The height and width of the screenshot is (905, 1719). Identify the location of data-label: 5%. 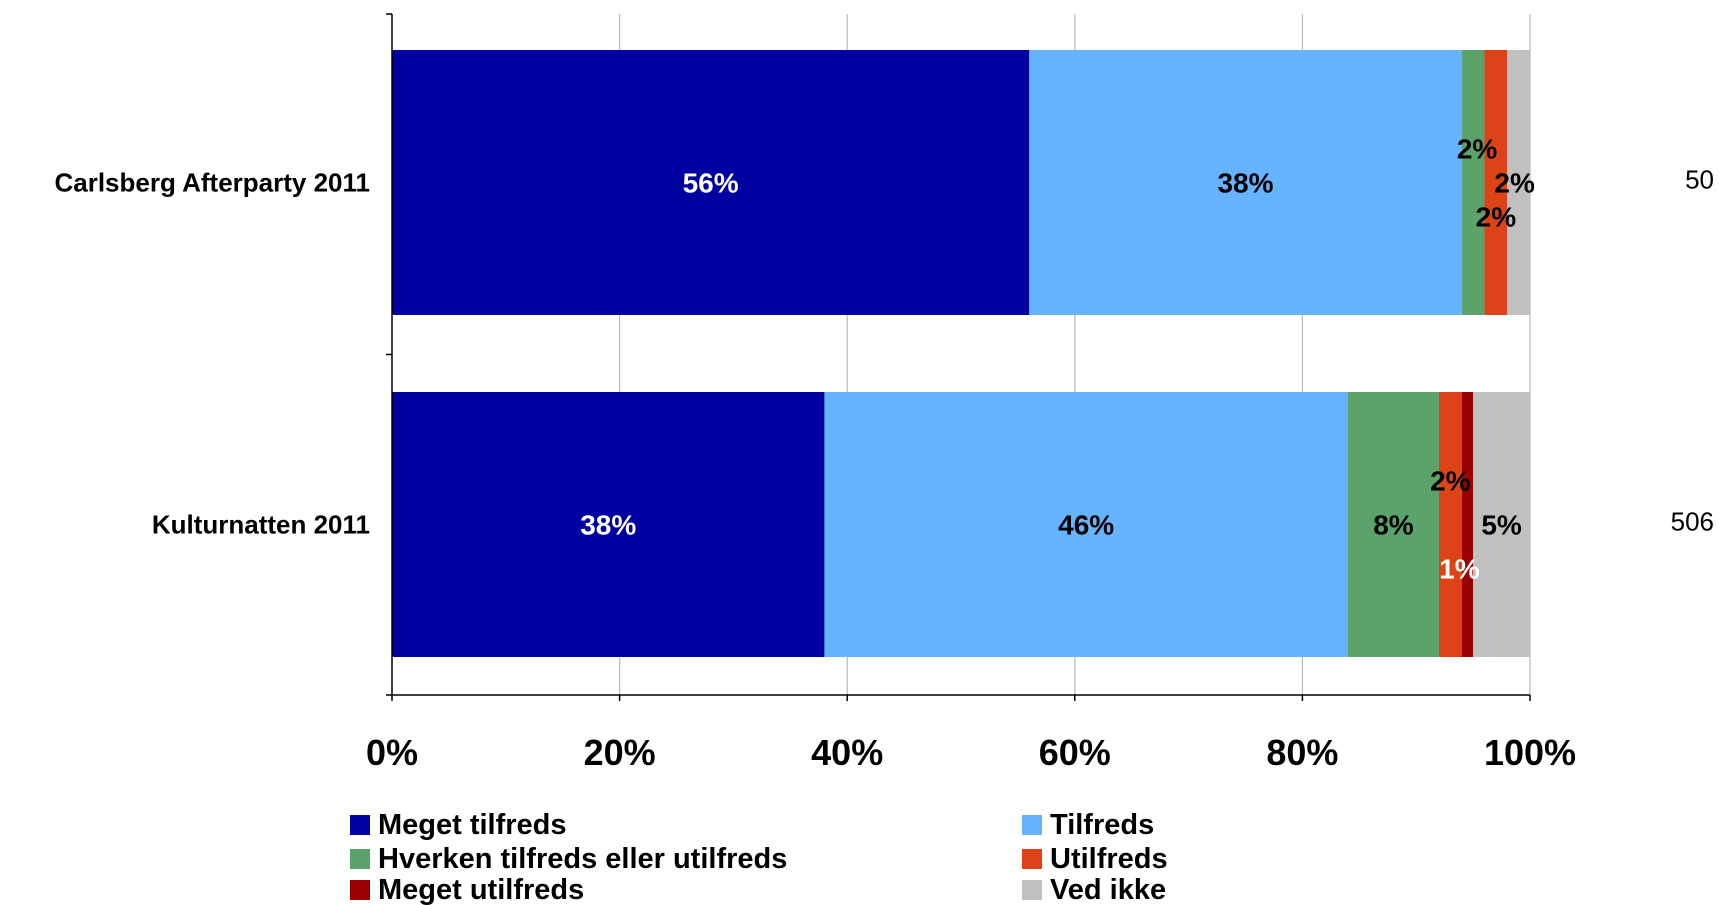
(1501, 525).